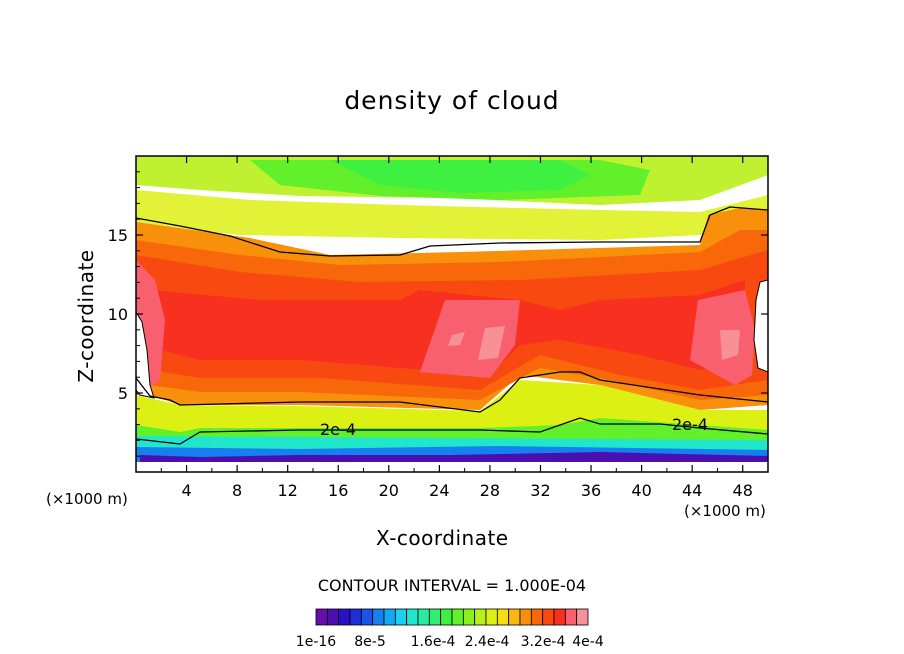  What do you see at coordinates (118, 235) in the screenshot?
I see `y-tick-label: 15` at bounding box center [118, 235].